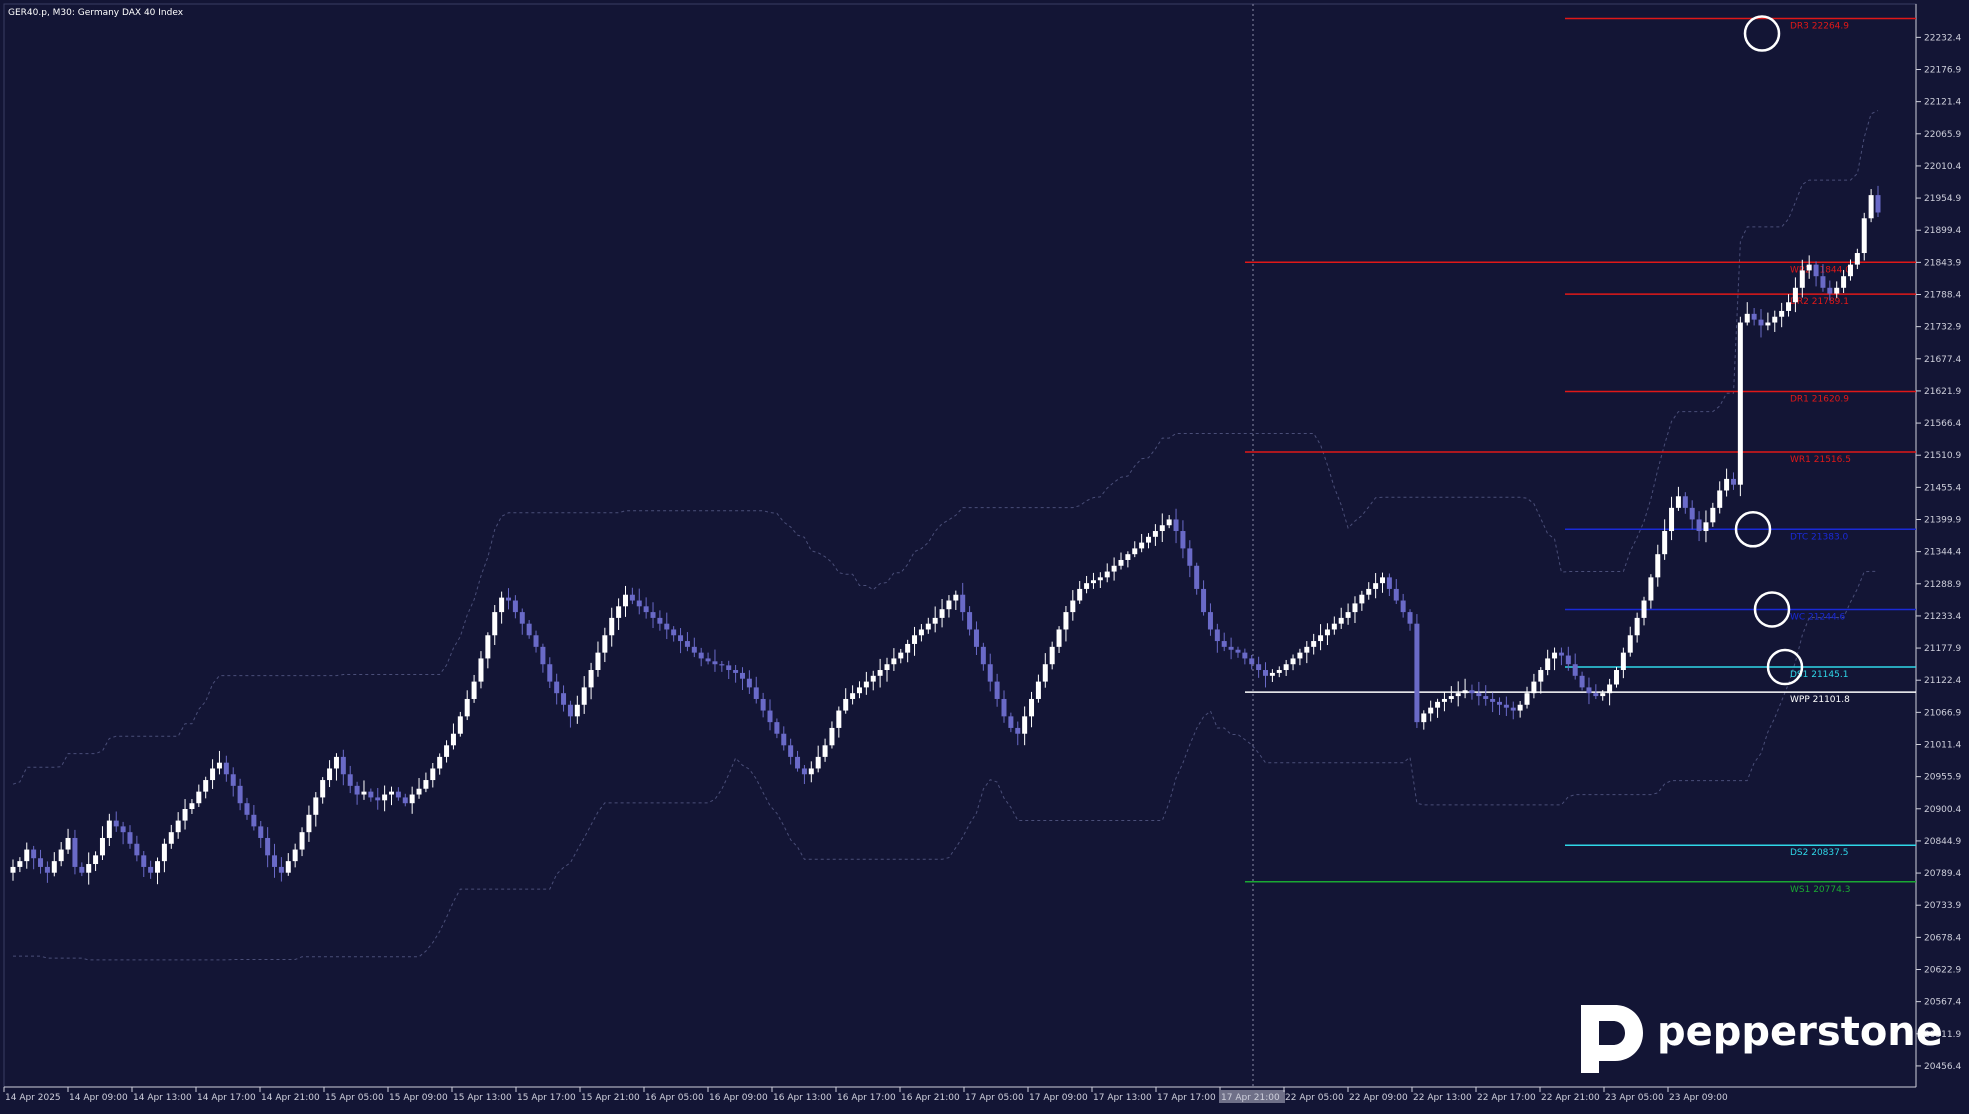  I want to click on y-tick-label: 21732.9, so click(1942, 328).